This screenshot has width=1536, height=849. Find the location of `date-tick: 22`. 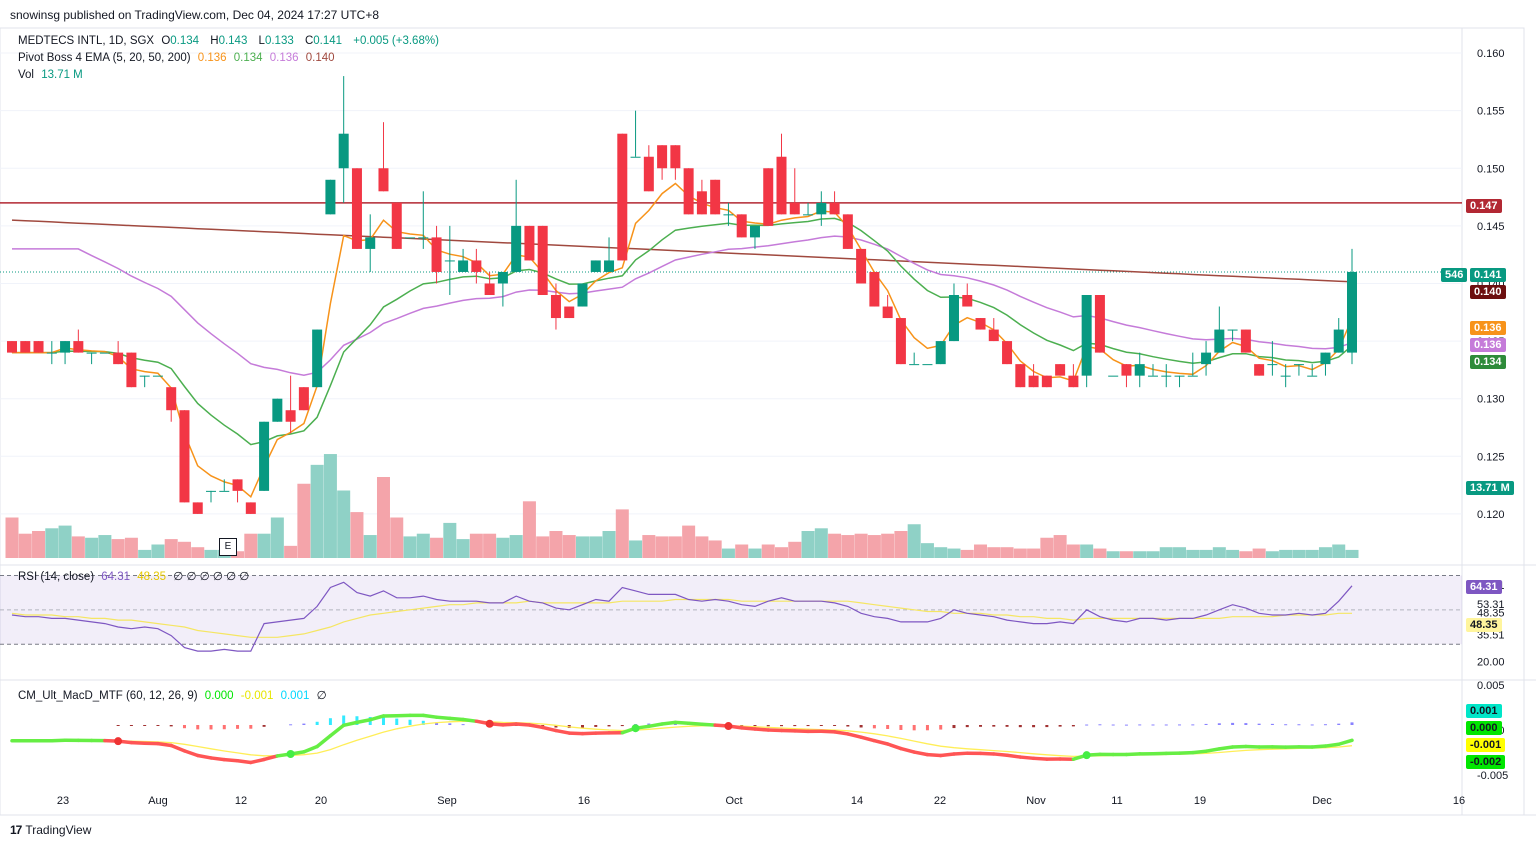

date-tick: 22 is located at coordinates (940, 801).